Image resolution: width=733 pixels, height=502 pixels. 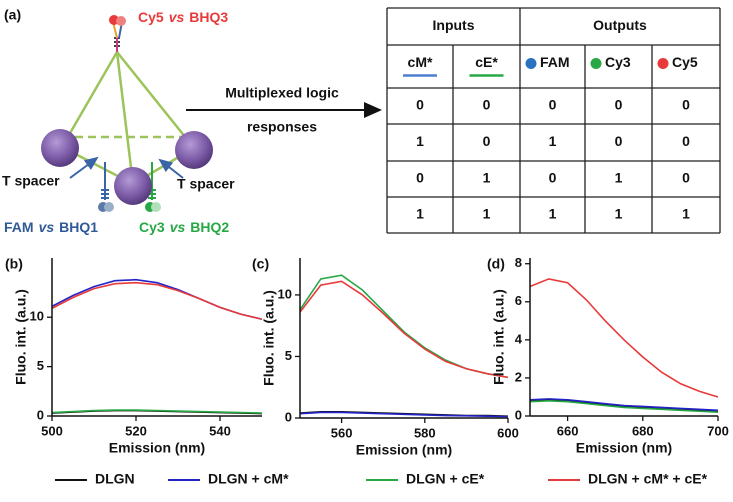 What do you see at coordinates (454, 25) in the screenshot?
I see `table-group: Inputs` at bounding box center [454, 25].